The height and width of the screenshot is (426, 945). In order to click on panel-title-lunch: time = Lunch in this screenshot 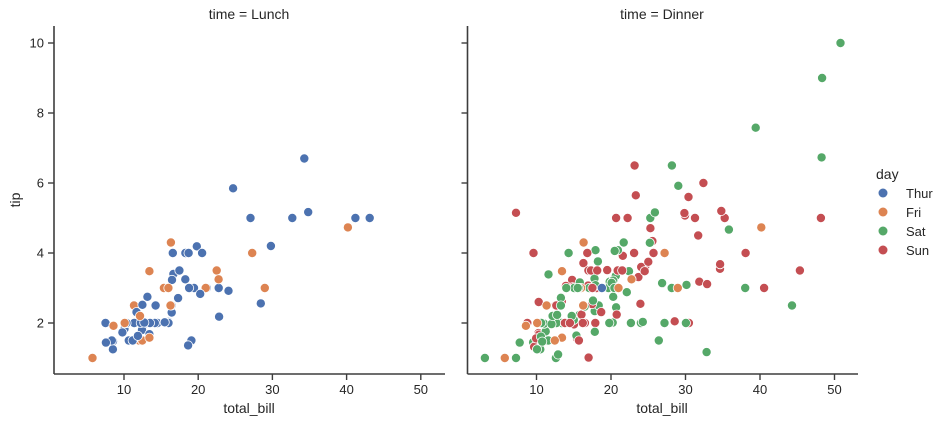, I will do `click(249, 14)`.